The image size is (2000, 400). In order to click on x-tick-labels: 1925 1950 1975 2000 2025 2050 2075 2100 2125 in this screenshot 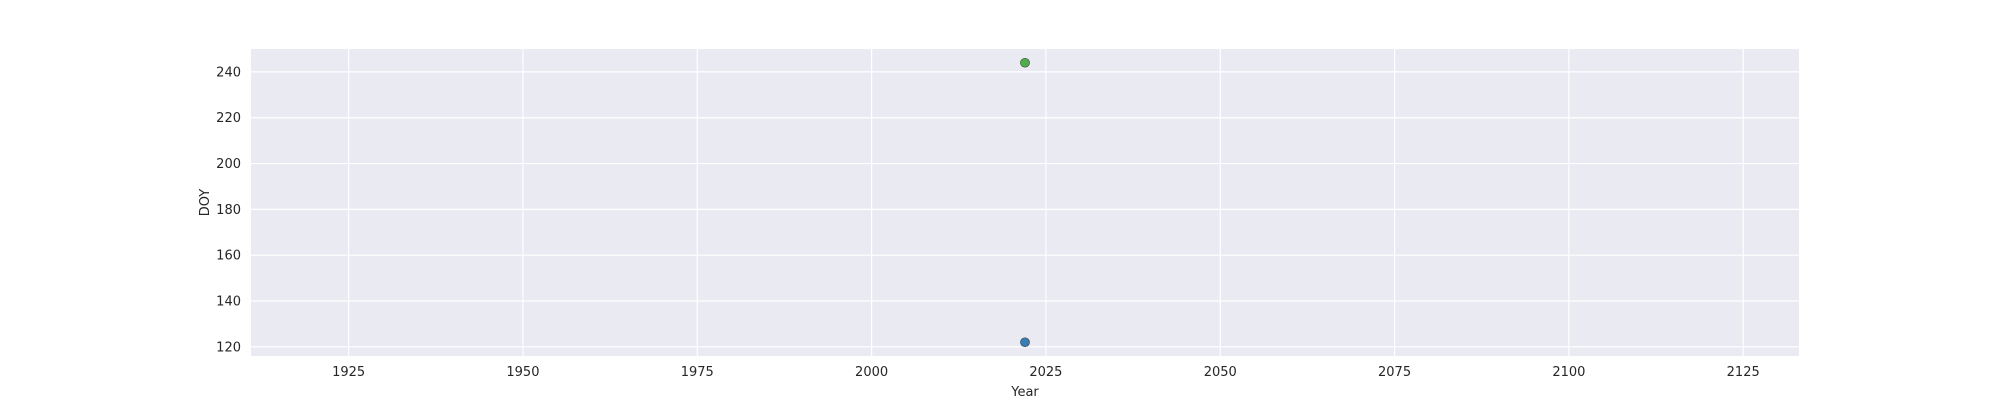, I will do `click(1046, 372)`.